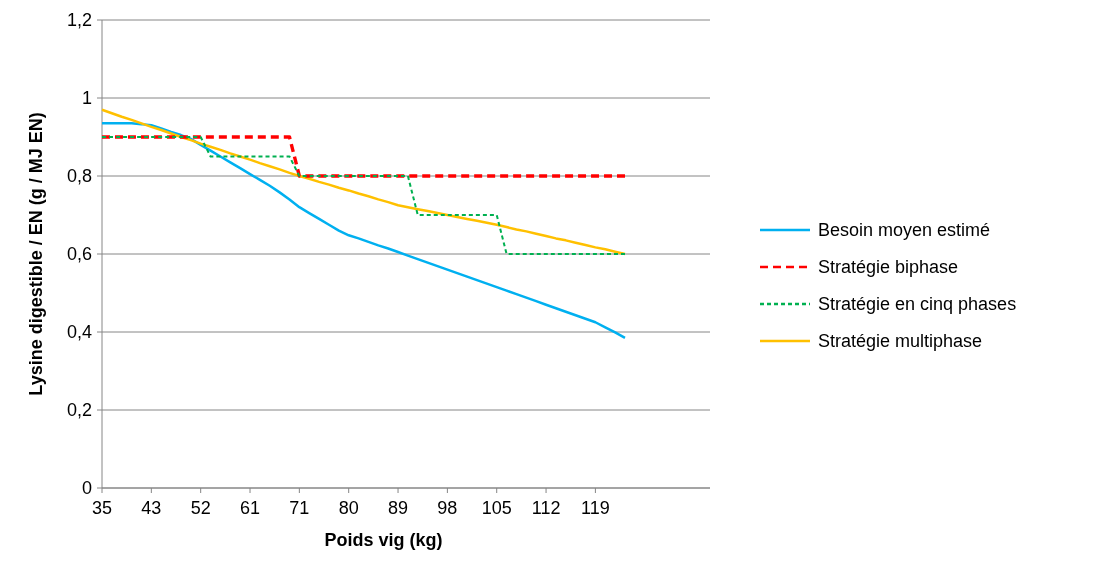  What do you see at coordinates (79, 332) in the screenshot?
I see `y-tick-label: 0,4` at bounding box center [79, 332].